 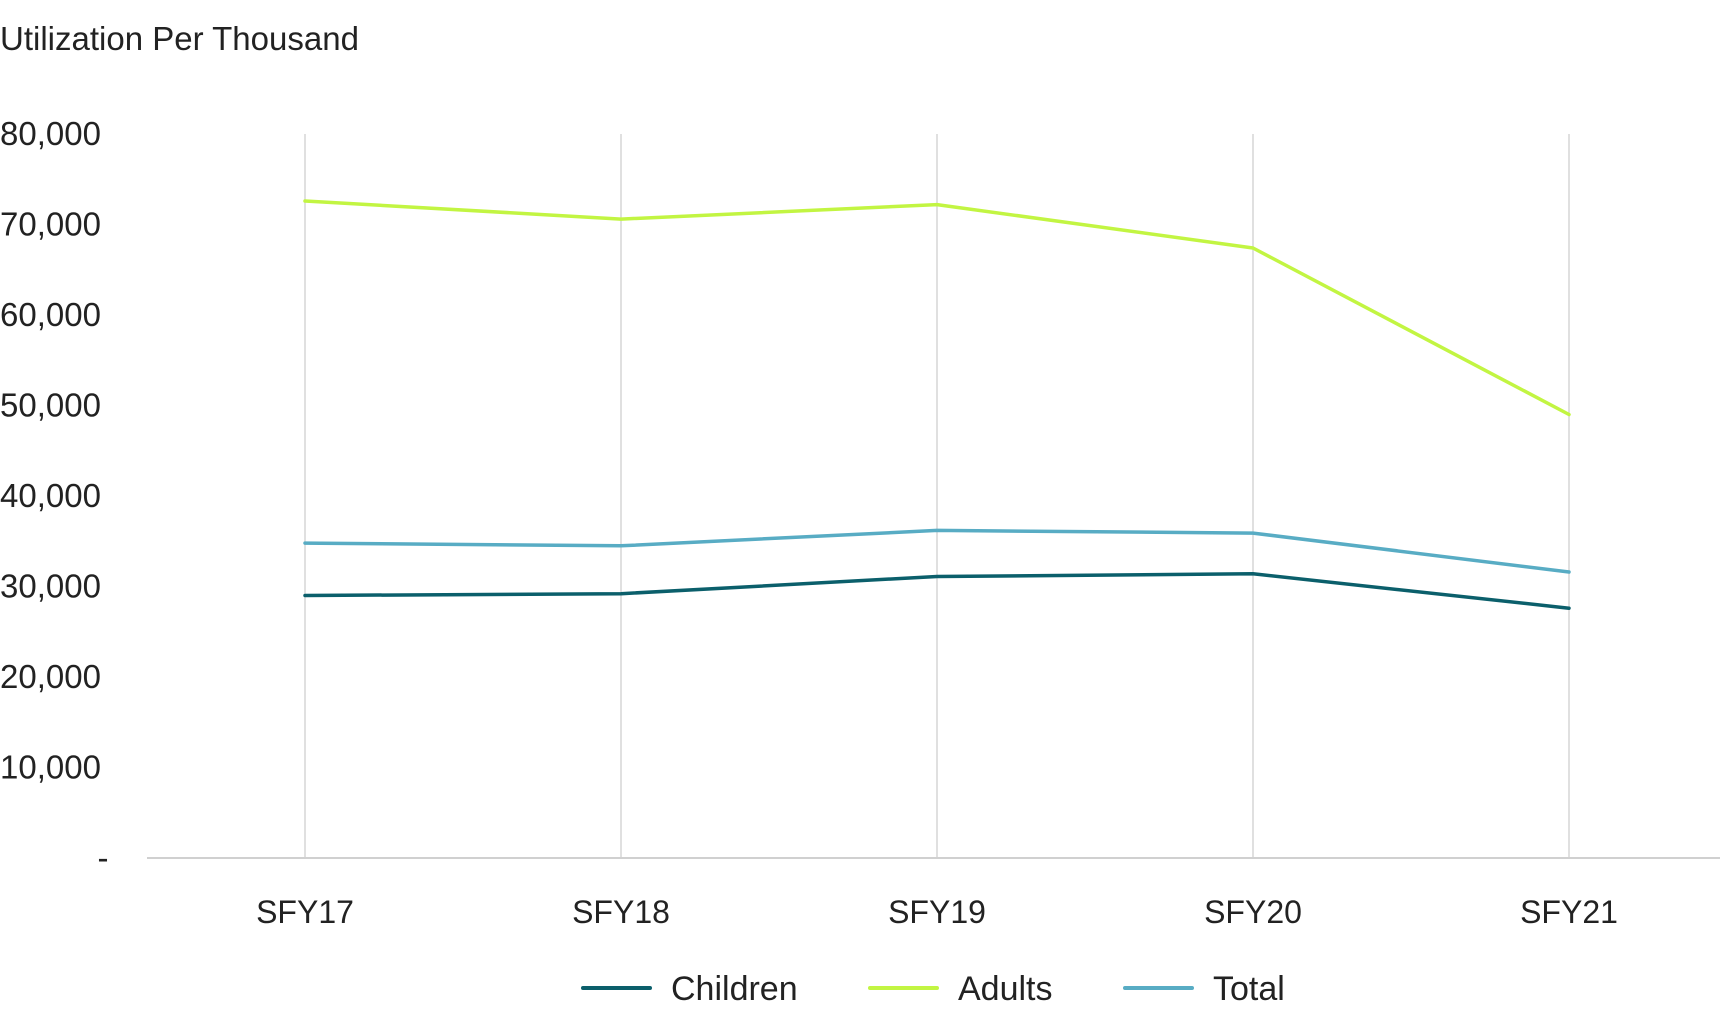 I want to click on y-tick-label: 20,000, so click(x=50, y=676).